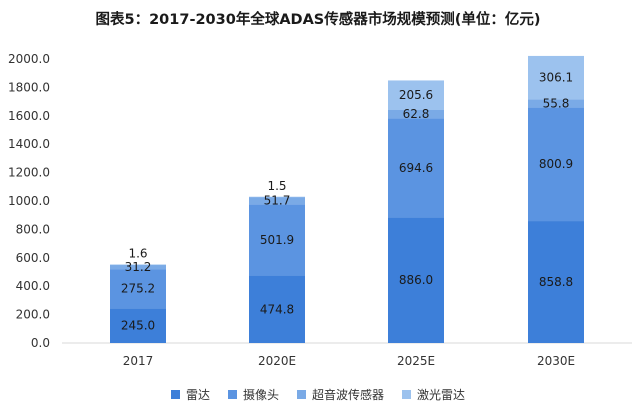 The height and width of the screenshot is (420, 636). What do you see at coordinates (441, 395) in the screenshot?
I see `legend-label: 激光雷达` at bounding box center [441, 395].